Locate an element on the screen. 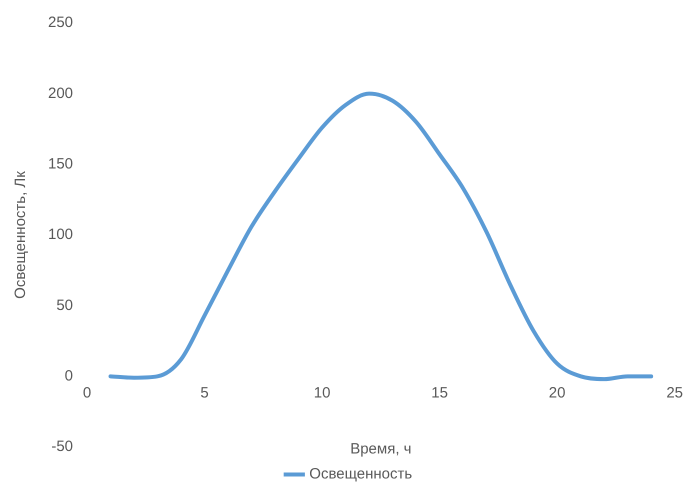 The width and height of the screenshot is (691, 502). y-tick-label: 0 is located at coordinates (69, 375).